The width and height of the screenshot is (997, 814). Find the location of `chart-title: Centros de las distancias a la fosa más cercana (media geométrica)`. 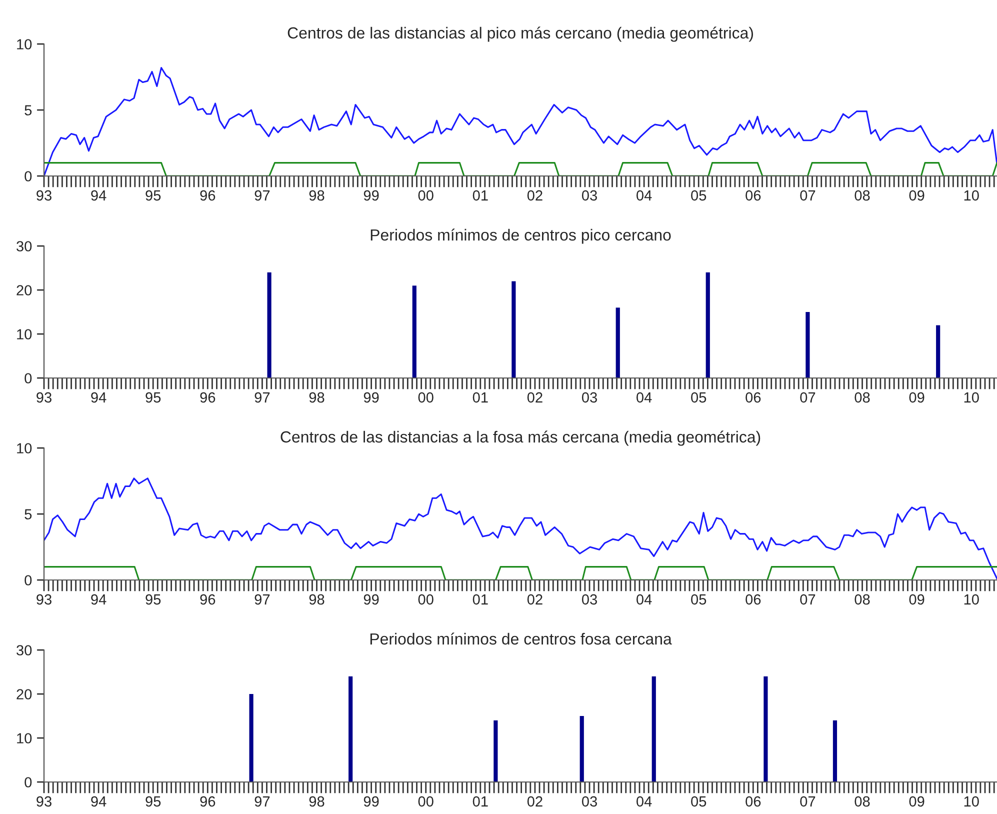

chart-title: Centros de las distancias a la fosa más cercana (media geométrica) is located at coordinates (520, 438).